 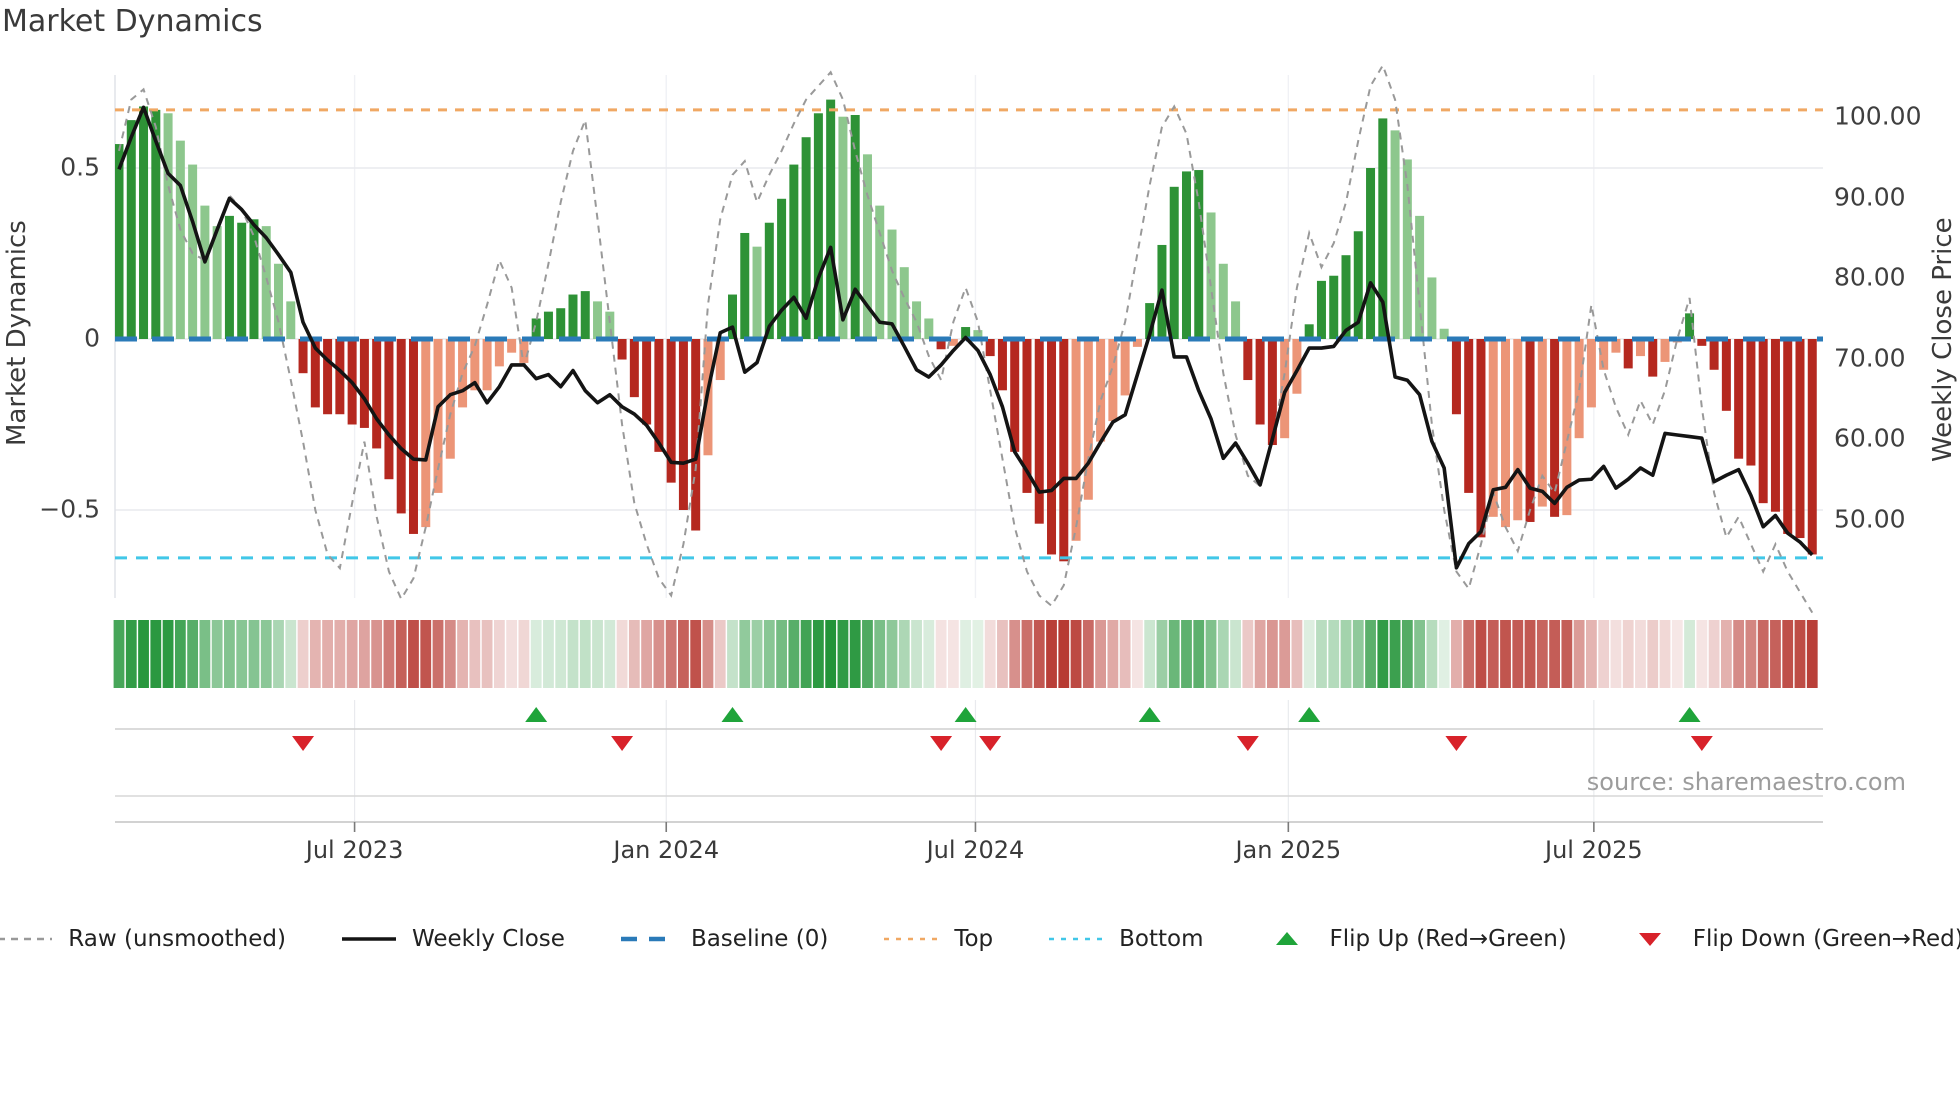 I want to click on left-tick-label: 0.5, so click(x=80, y=167).